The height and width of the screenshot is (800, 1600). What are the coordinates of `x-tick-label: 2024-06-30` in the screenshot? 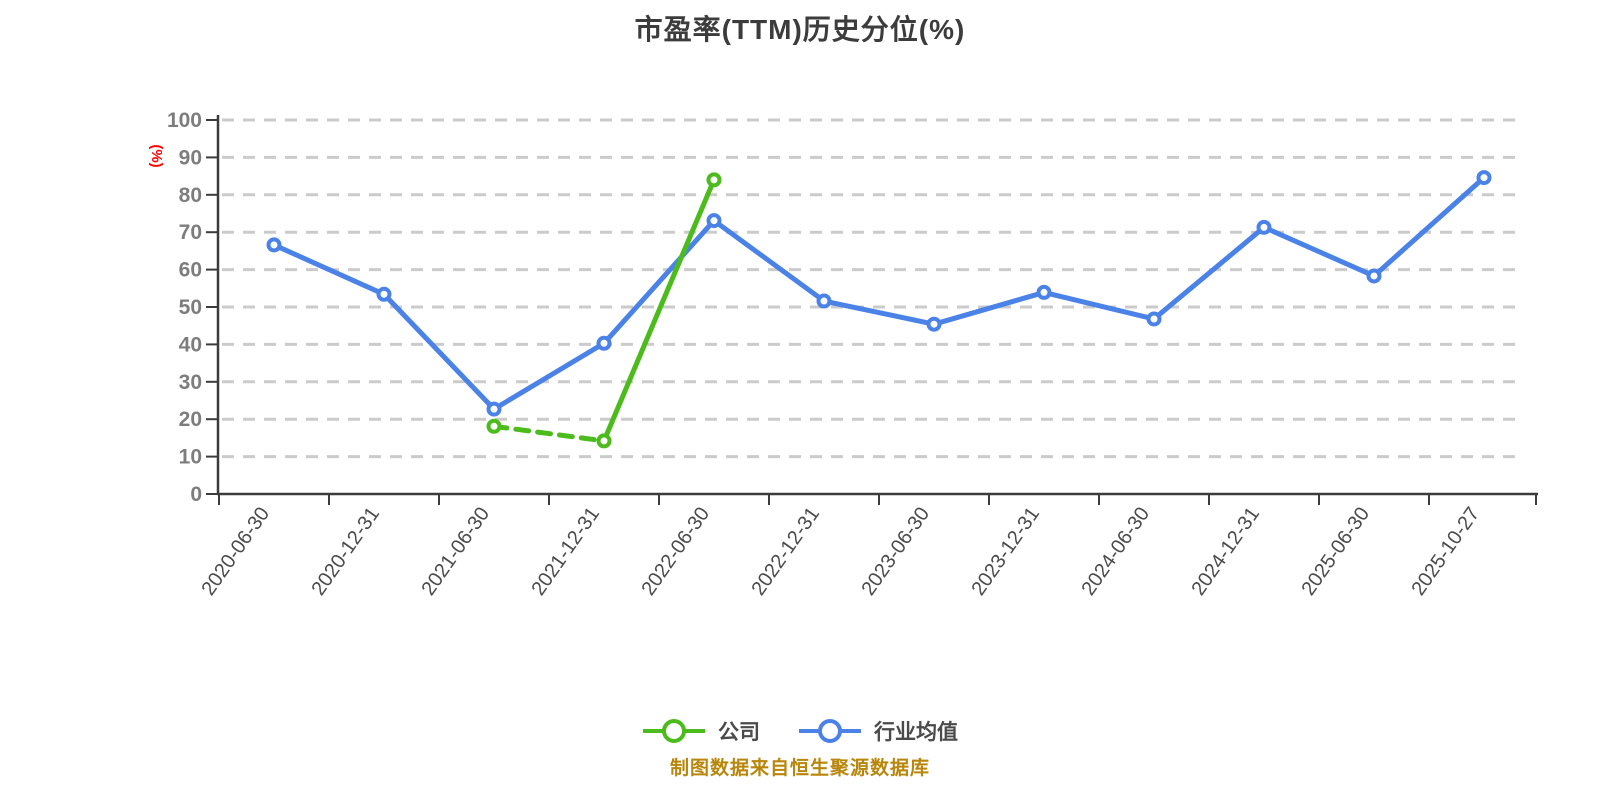 It's located at (1115, 551).